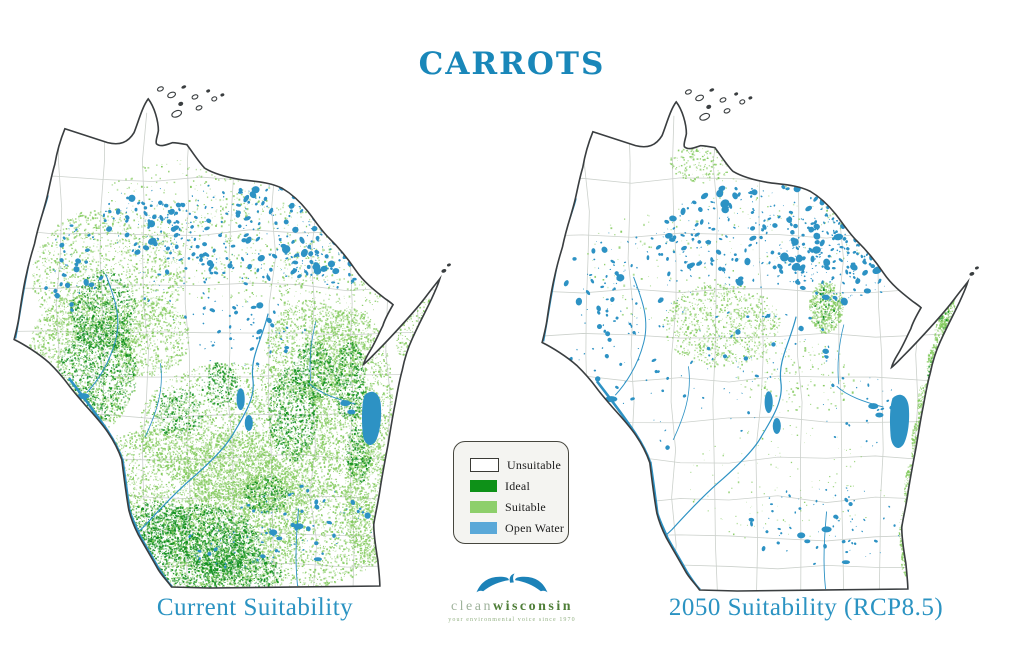  Describe the element at coordinates (483, 528) in the screenshot. I see `legend-swatch-open-water` at that location.